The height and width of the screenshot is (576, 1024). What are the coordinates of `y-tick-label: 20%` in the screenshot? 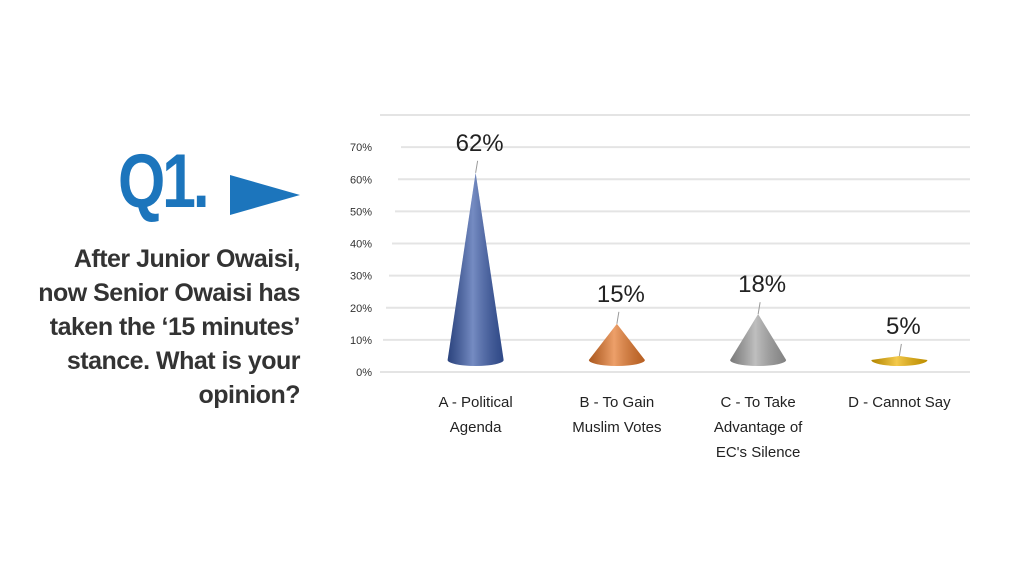 It's located at (361, 309).